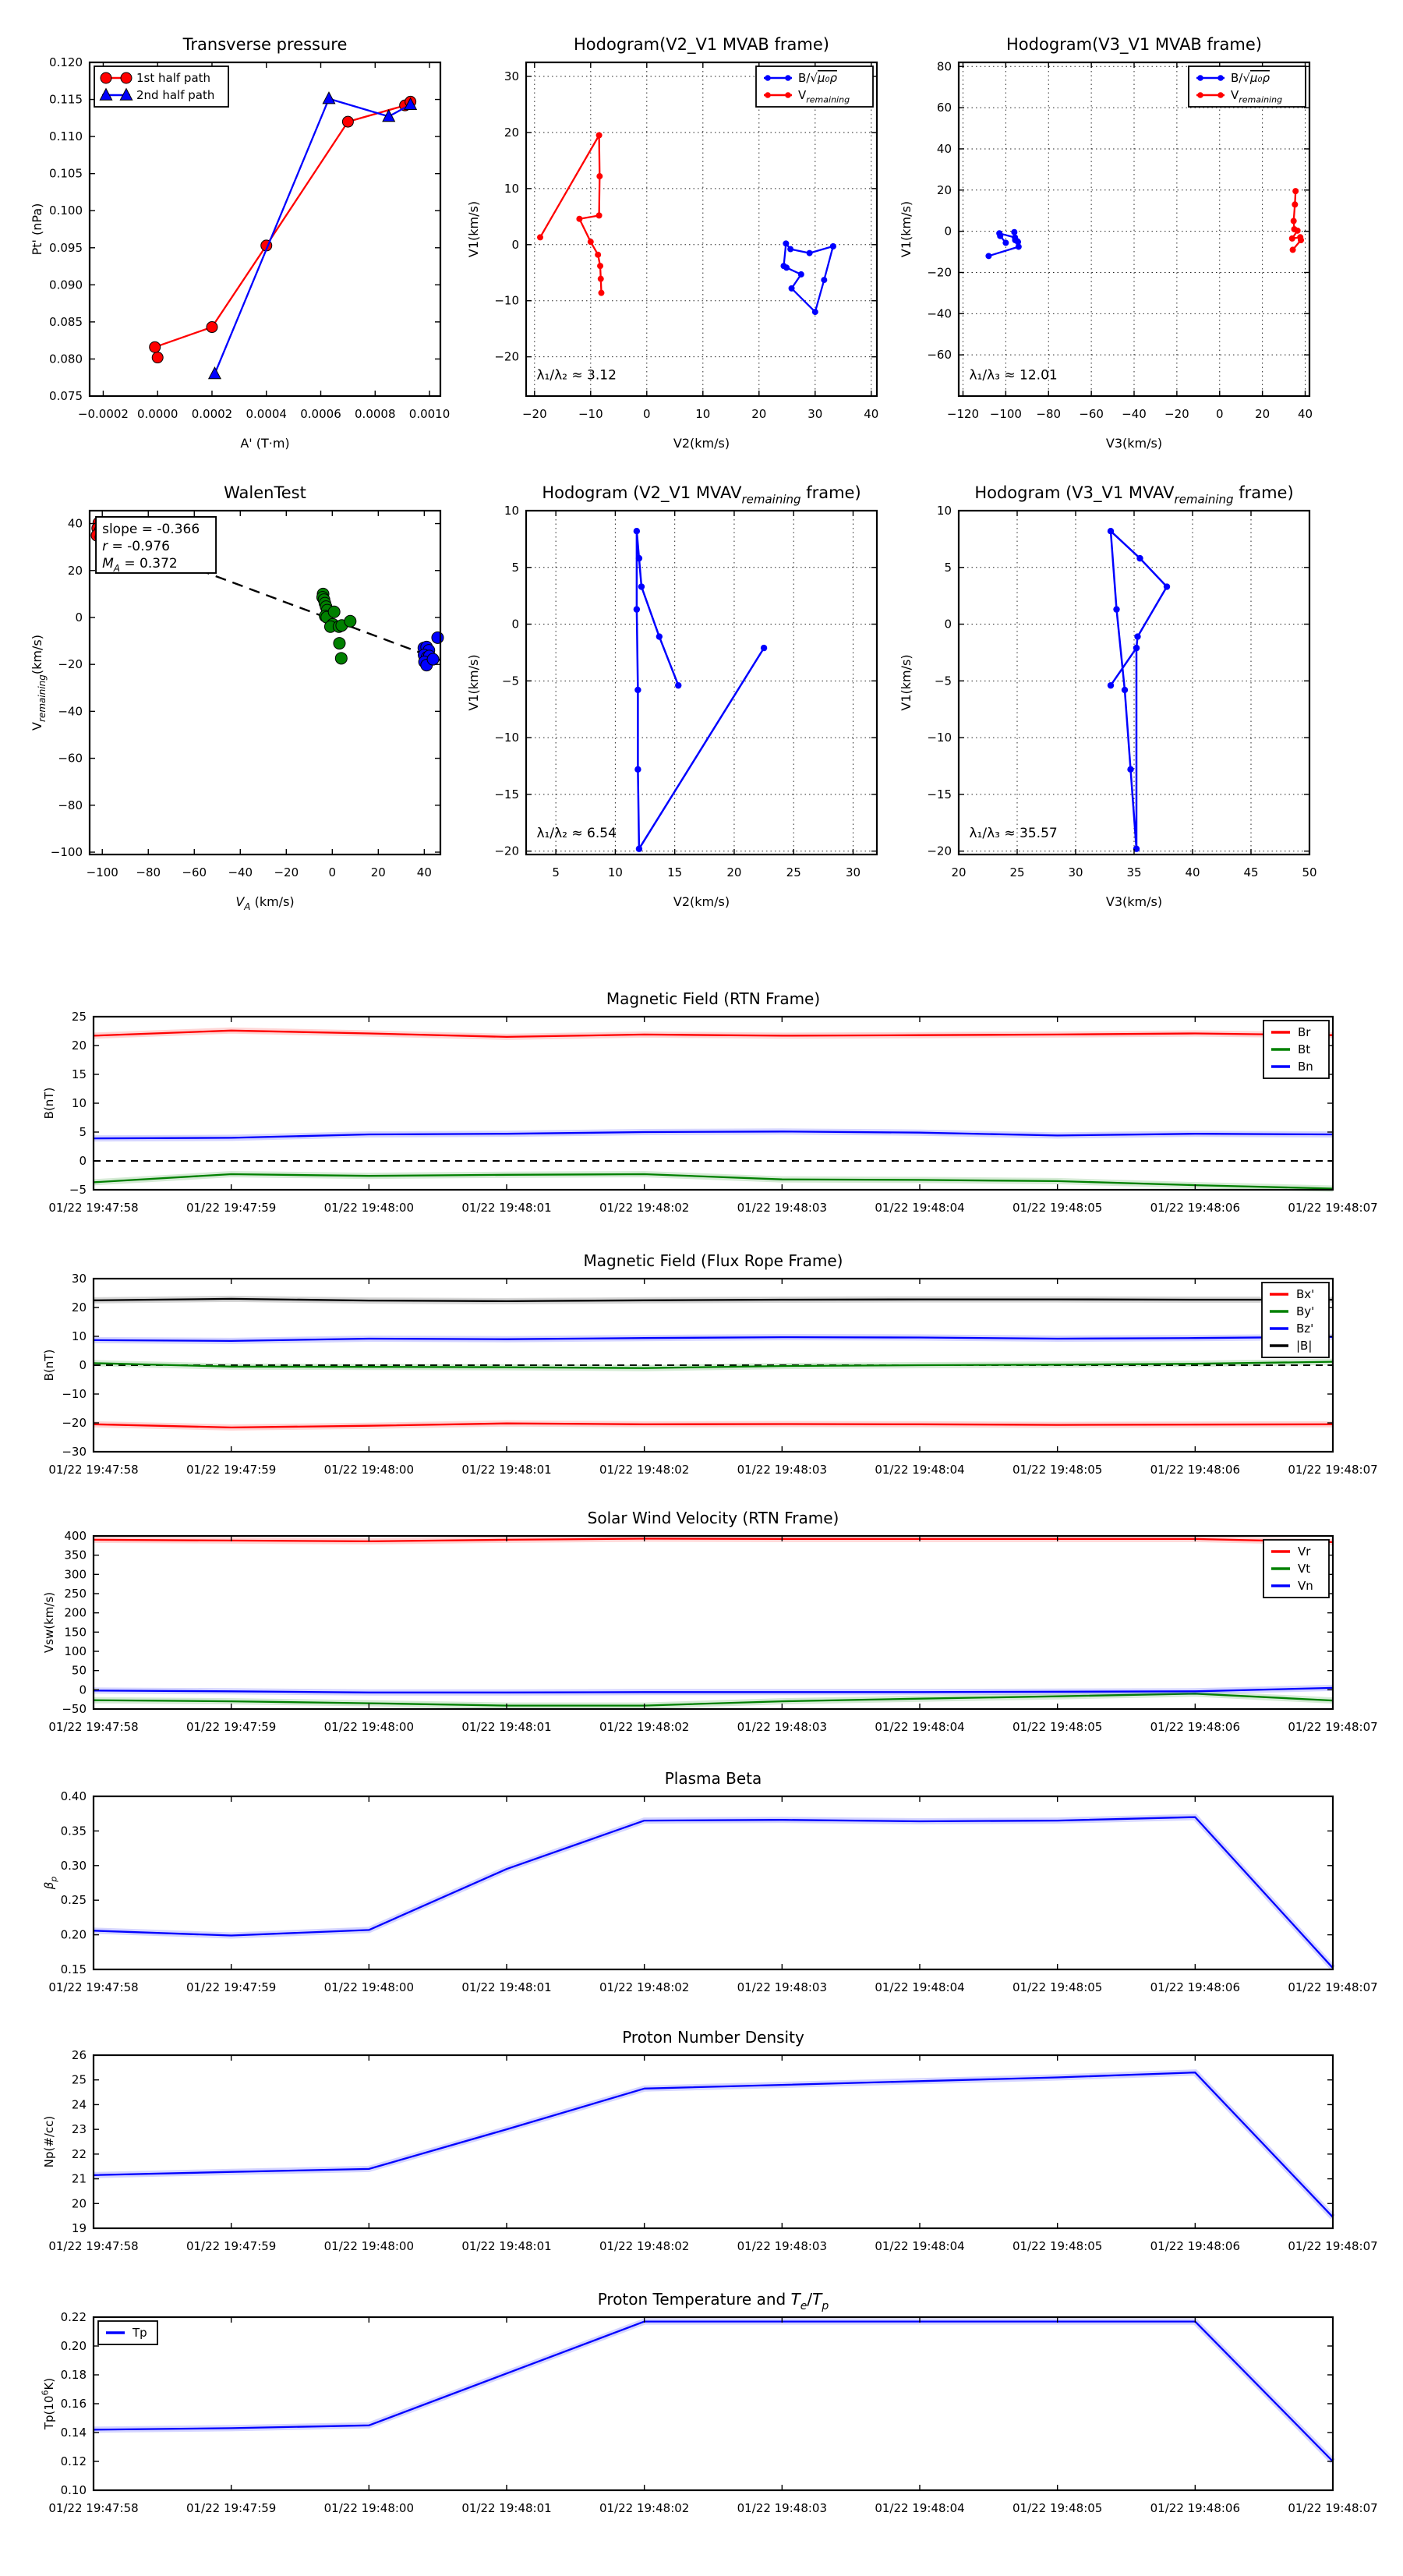  I want to click on svg-text: 5, so click(515, 568).